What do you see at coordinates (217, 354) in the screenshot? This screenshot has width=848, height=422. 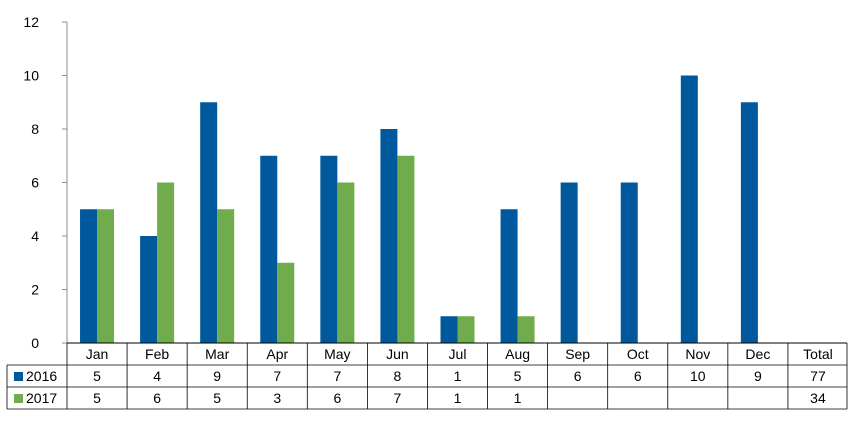 I see `x-category-label: Mar` at bounding box center [217, 354].